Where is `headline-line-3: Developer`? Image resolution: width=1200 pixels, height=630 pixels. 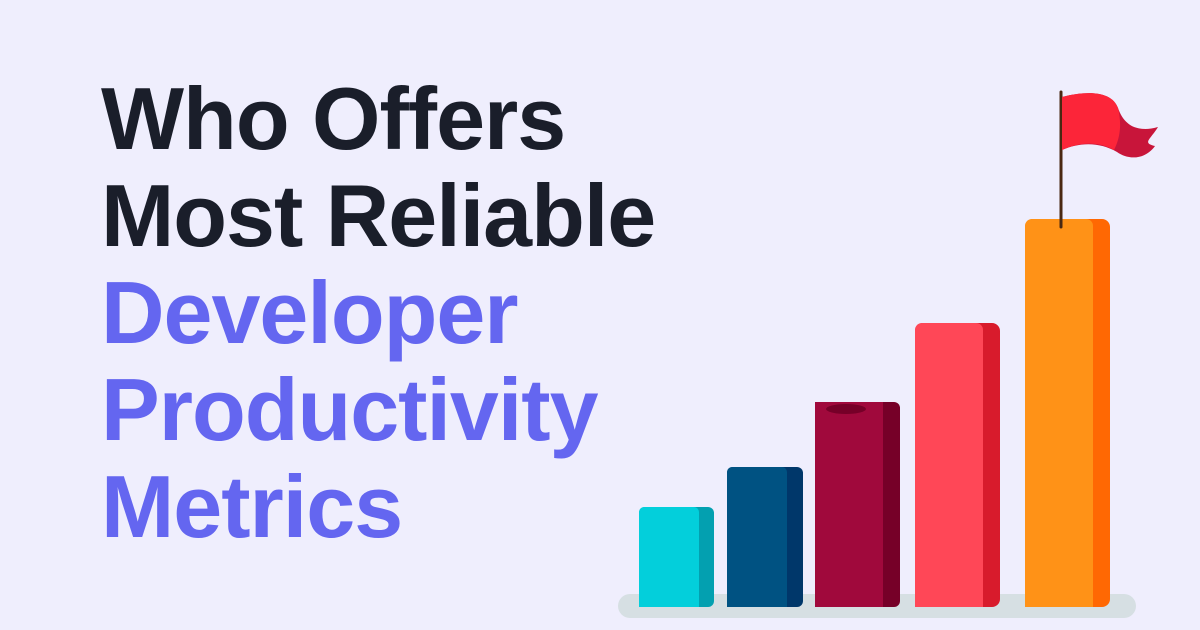 headline-line-3: Developer is located at coordinates (310, 312).